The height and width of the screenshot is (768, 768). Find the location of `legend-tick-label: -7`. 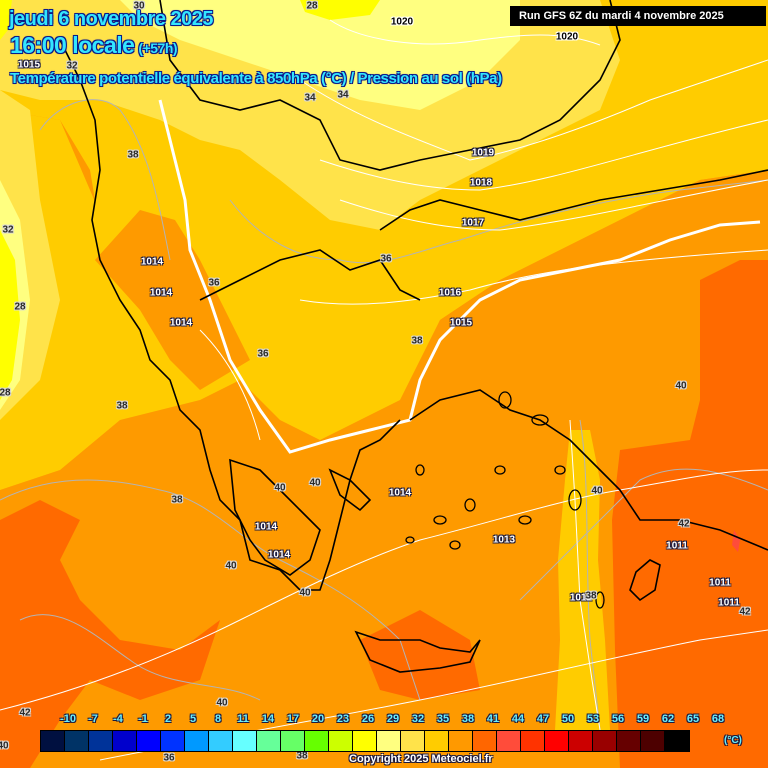

legend-tick-label: -7 is located at coordinates (93, 719).